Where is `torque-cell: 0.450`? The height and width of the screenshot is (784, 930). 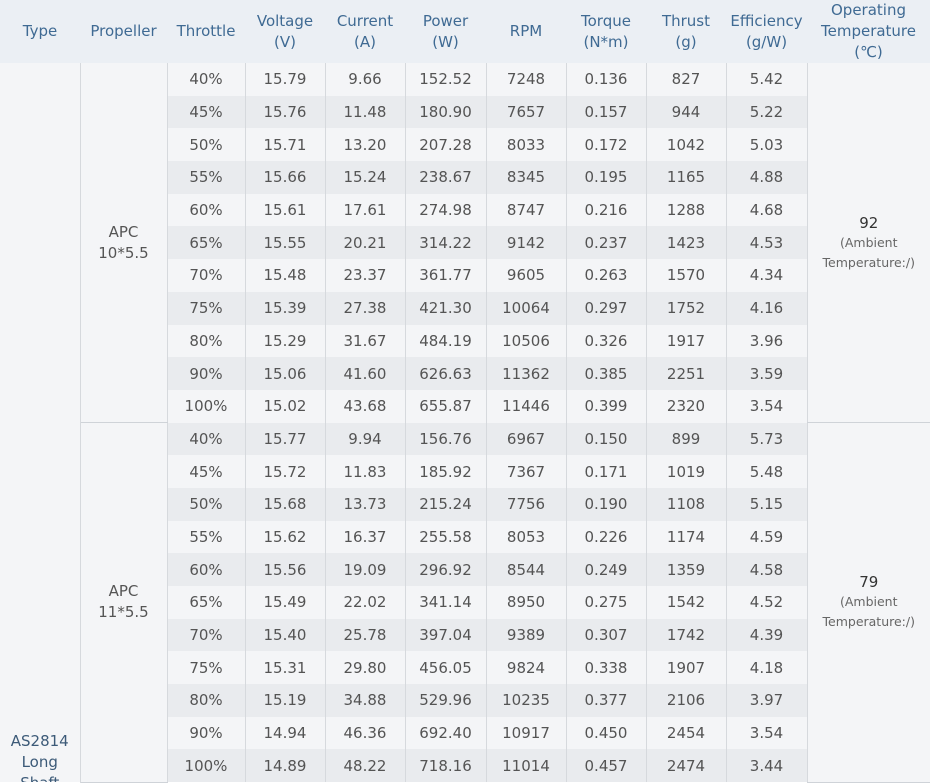 torque-cell: 0.450 is located at coordinates (605, 733).